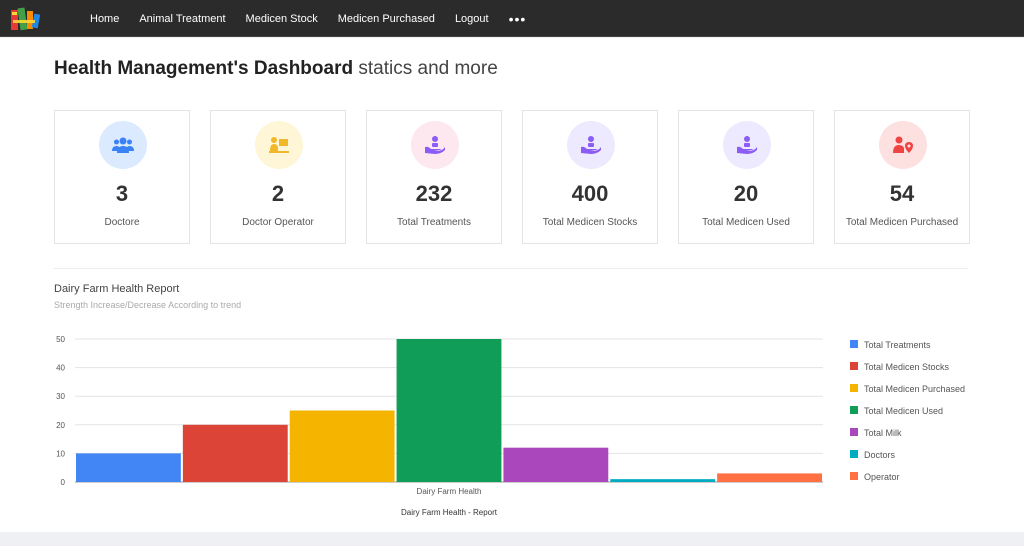  Describe the element at coordinates (897, 345) in the screenshot. I see `legend-label: Total Treatments` at that location.